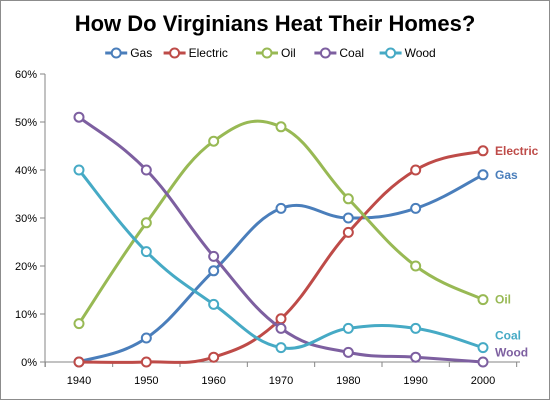 The width and height of the screenshot is (550, 400). I want to click on y-tick-label: 0%, so click(29, 363).